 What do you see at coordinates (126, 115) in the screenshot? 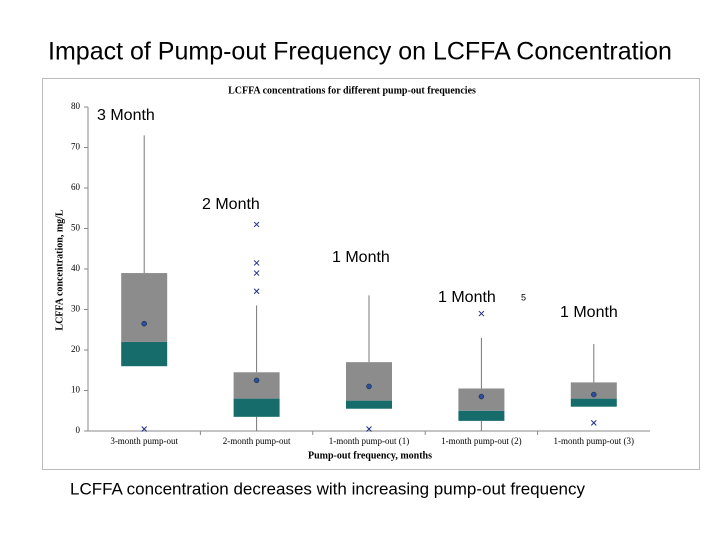
I see `annotation: 3 Month` at bounding box center [126, 115].